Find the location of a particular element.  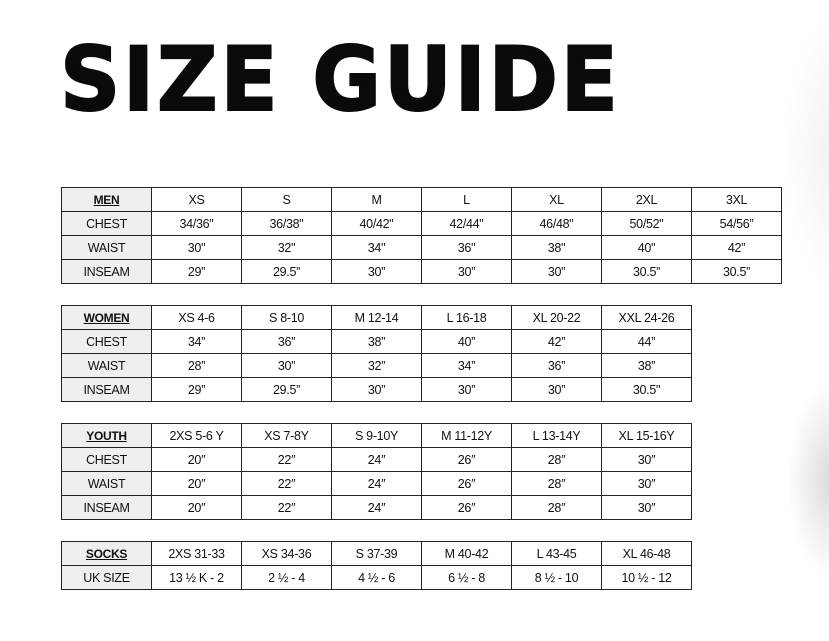

measurement-cell: 8 ½ - 10 is located at coordinates (556, 577).